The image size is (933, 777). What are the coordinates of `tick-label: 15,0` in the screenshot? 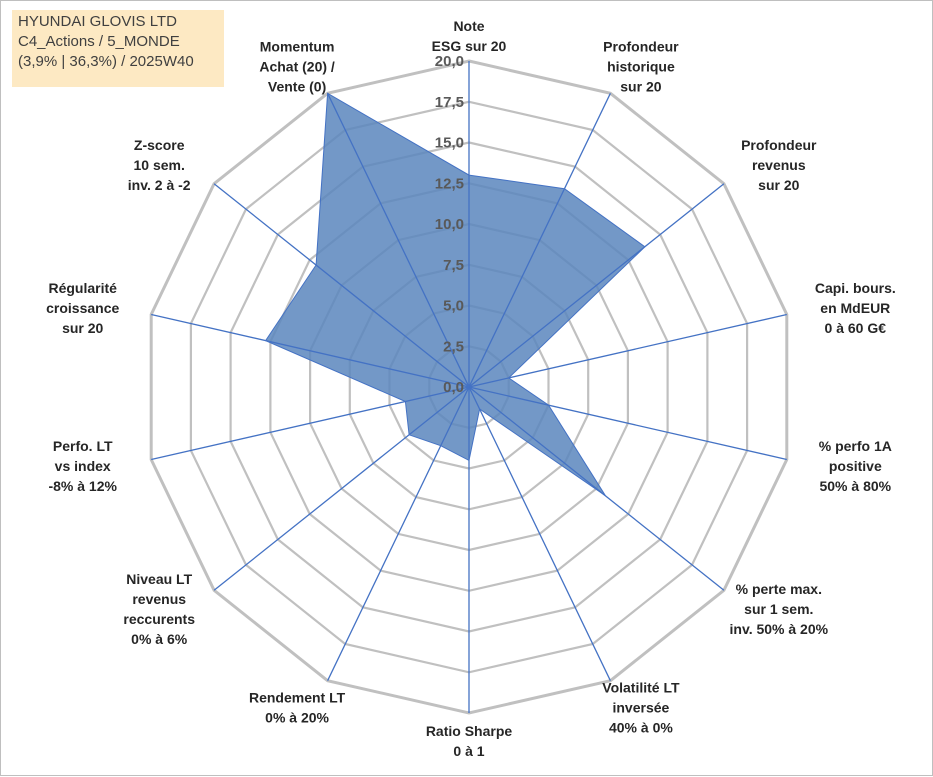 It's located at (449, 143).